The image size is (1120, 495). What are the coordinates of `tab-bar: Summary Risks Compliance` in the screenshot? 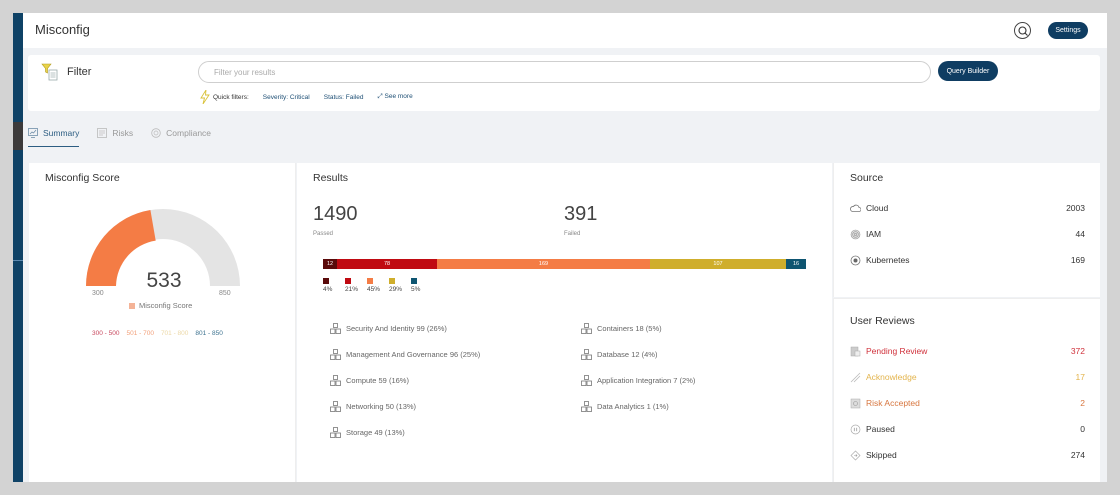 It's located at (128, 136).